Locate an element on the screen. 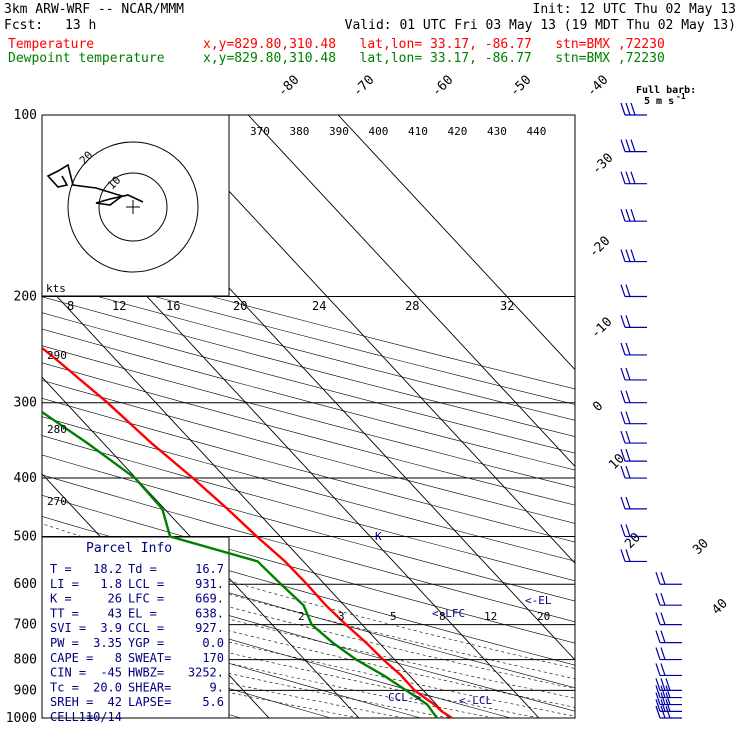 Image resolution: width=740 pixels, height=740 pixels. wind-barbs is located at coordinates (651, 410).